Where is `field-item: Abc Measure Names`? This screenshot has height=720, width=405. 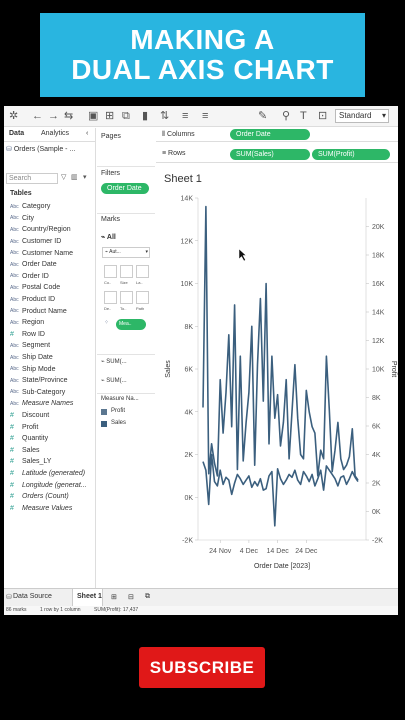
field-item: Abc Measure Names is located at coordinates (50, 404).